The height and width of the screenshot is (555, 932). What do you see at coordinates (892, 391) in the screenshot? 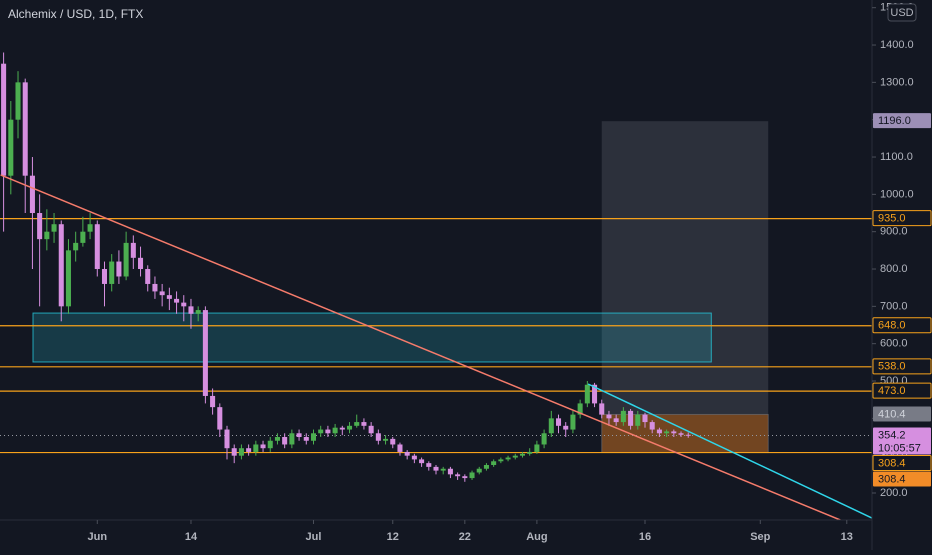
I see `price-label-text: 473.0` at bounding box center [892, 391].